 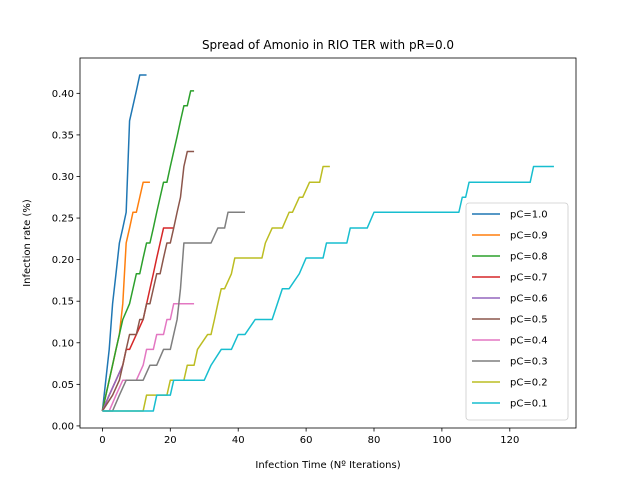 I want to click on y-axis-title: Infection rate (%), so click(x=27, y=243).